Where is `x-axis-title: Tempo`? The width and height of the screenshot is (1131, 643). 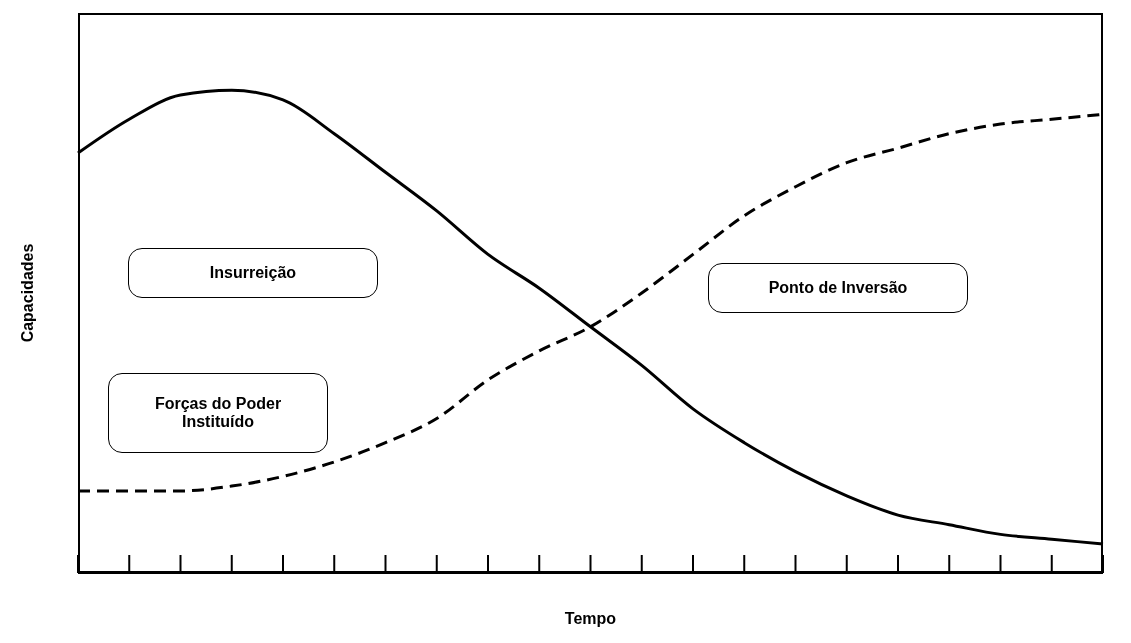 x-axis-title: Tempo is located at coordinates (590, 619).